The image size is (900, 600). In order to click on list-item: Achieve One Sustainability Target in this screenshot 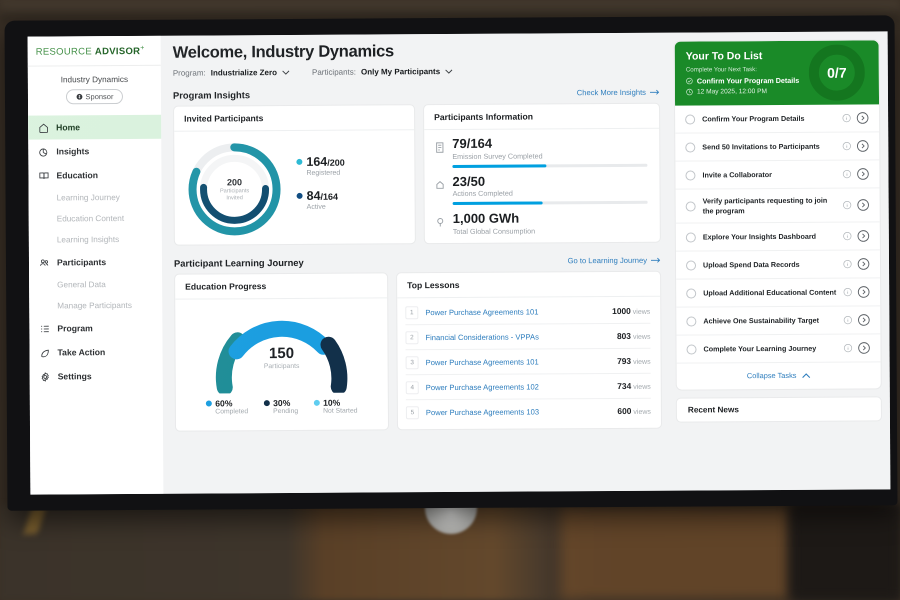, I will do `click(778, 321)`.